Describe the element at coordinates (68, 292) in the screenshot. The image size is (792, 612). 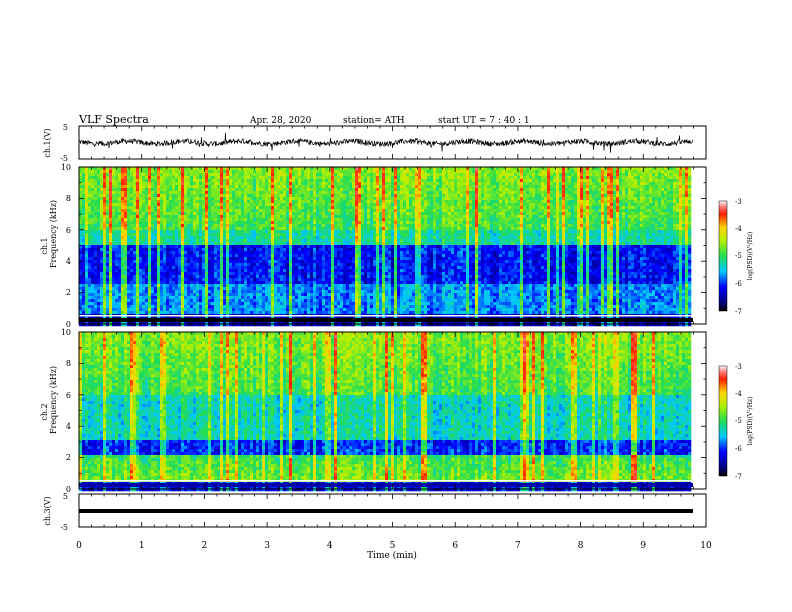
I see `ch1-ytick-2: 2` at that location.